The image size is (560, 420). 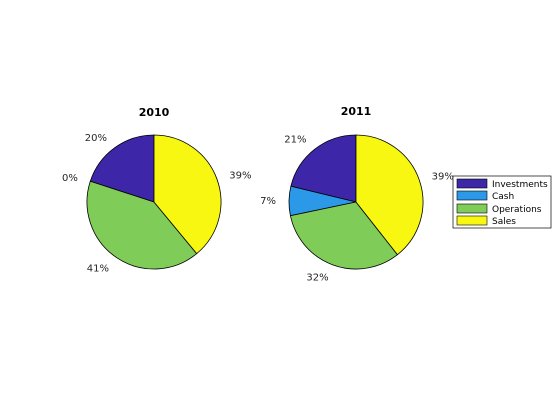 What do you see at coordinates (268, 201) in the screenshot?
I see `pie-label-cash-2011: 7%` at bounding box center [268, 201].